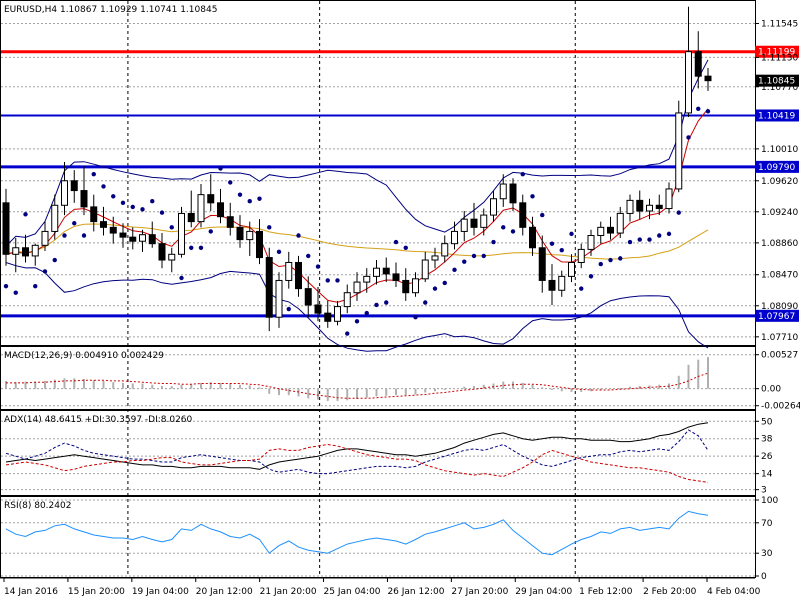 Image resolution: width=800 pixels, height=600 pixels. I want to click on macd-tick-label: 0.00527, so click(779, 356).